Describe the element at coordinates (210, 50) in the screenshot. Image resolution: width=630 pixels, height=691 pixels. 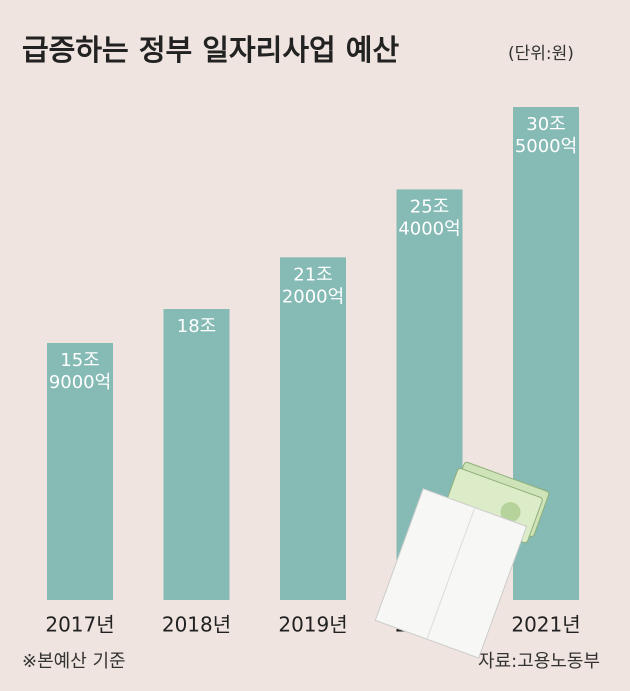
I see `chart-title: 급증하는 정부 일자리사업 예산` at that location.